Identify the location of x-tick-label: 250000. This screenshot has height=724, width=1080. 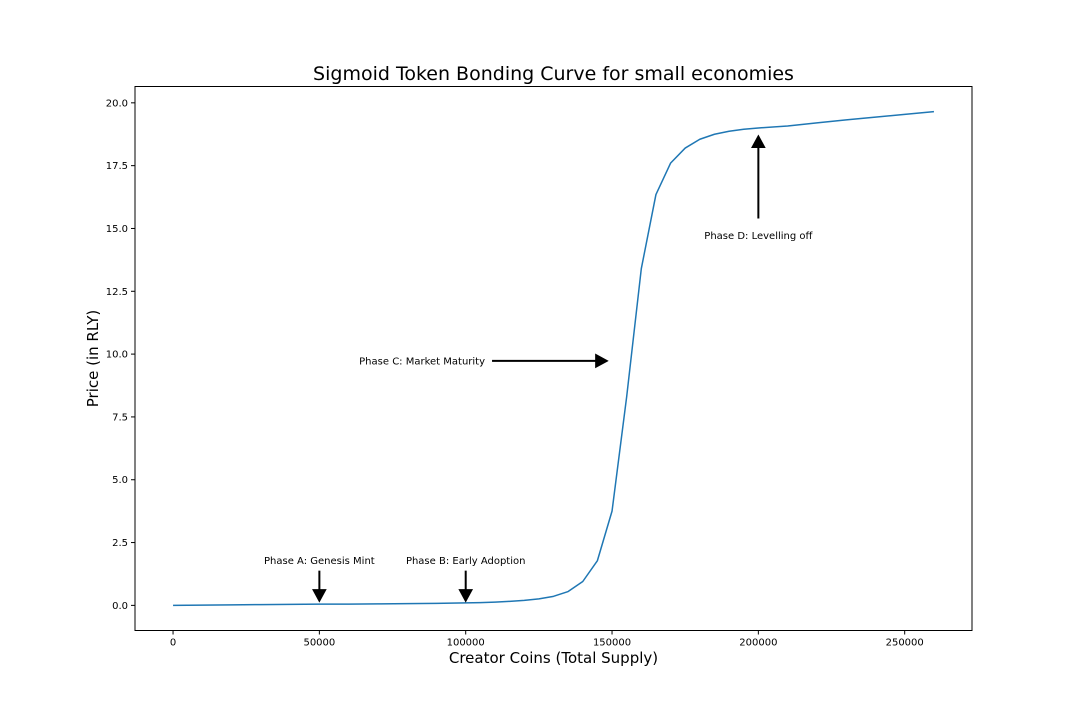
(905, 643).